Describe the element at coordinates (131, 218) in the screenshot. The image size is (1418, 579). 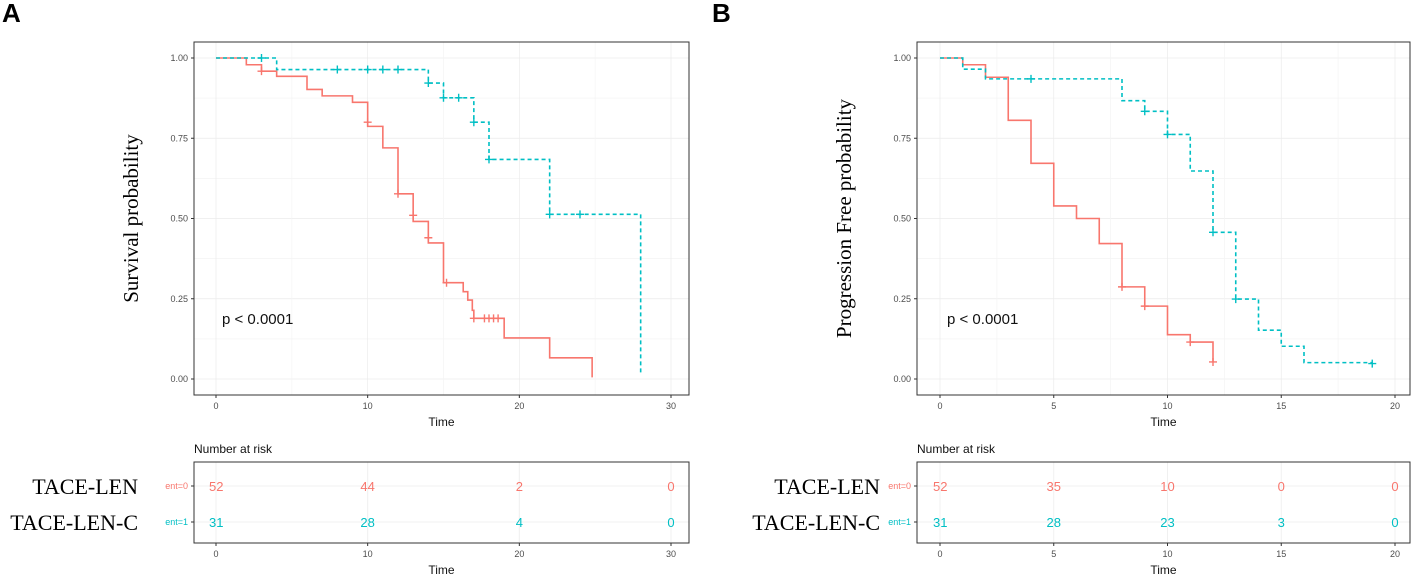
I see `y-axis-label: Survival probability` at that location.